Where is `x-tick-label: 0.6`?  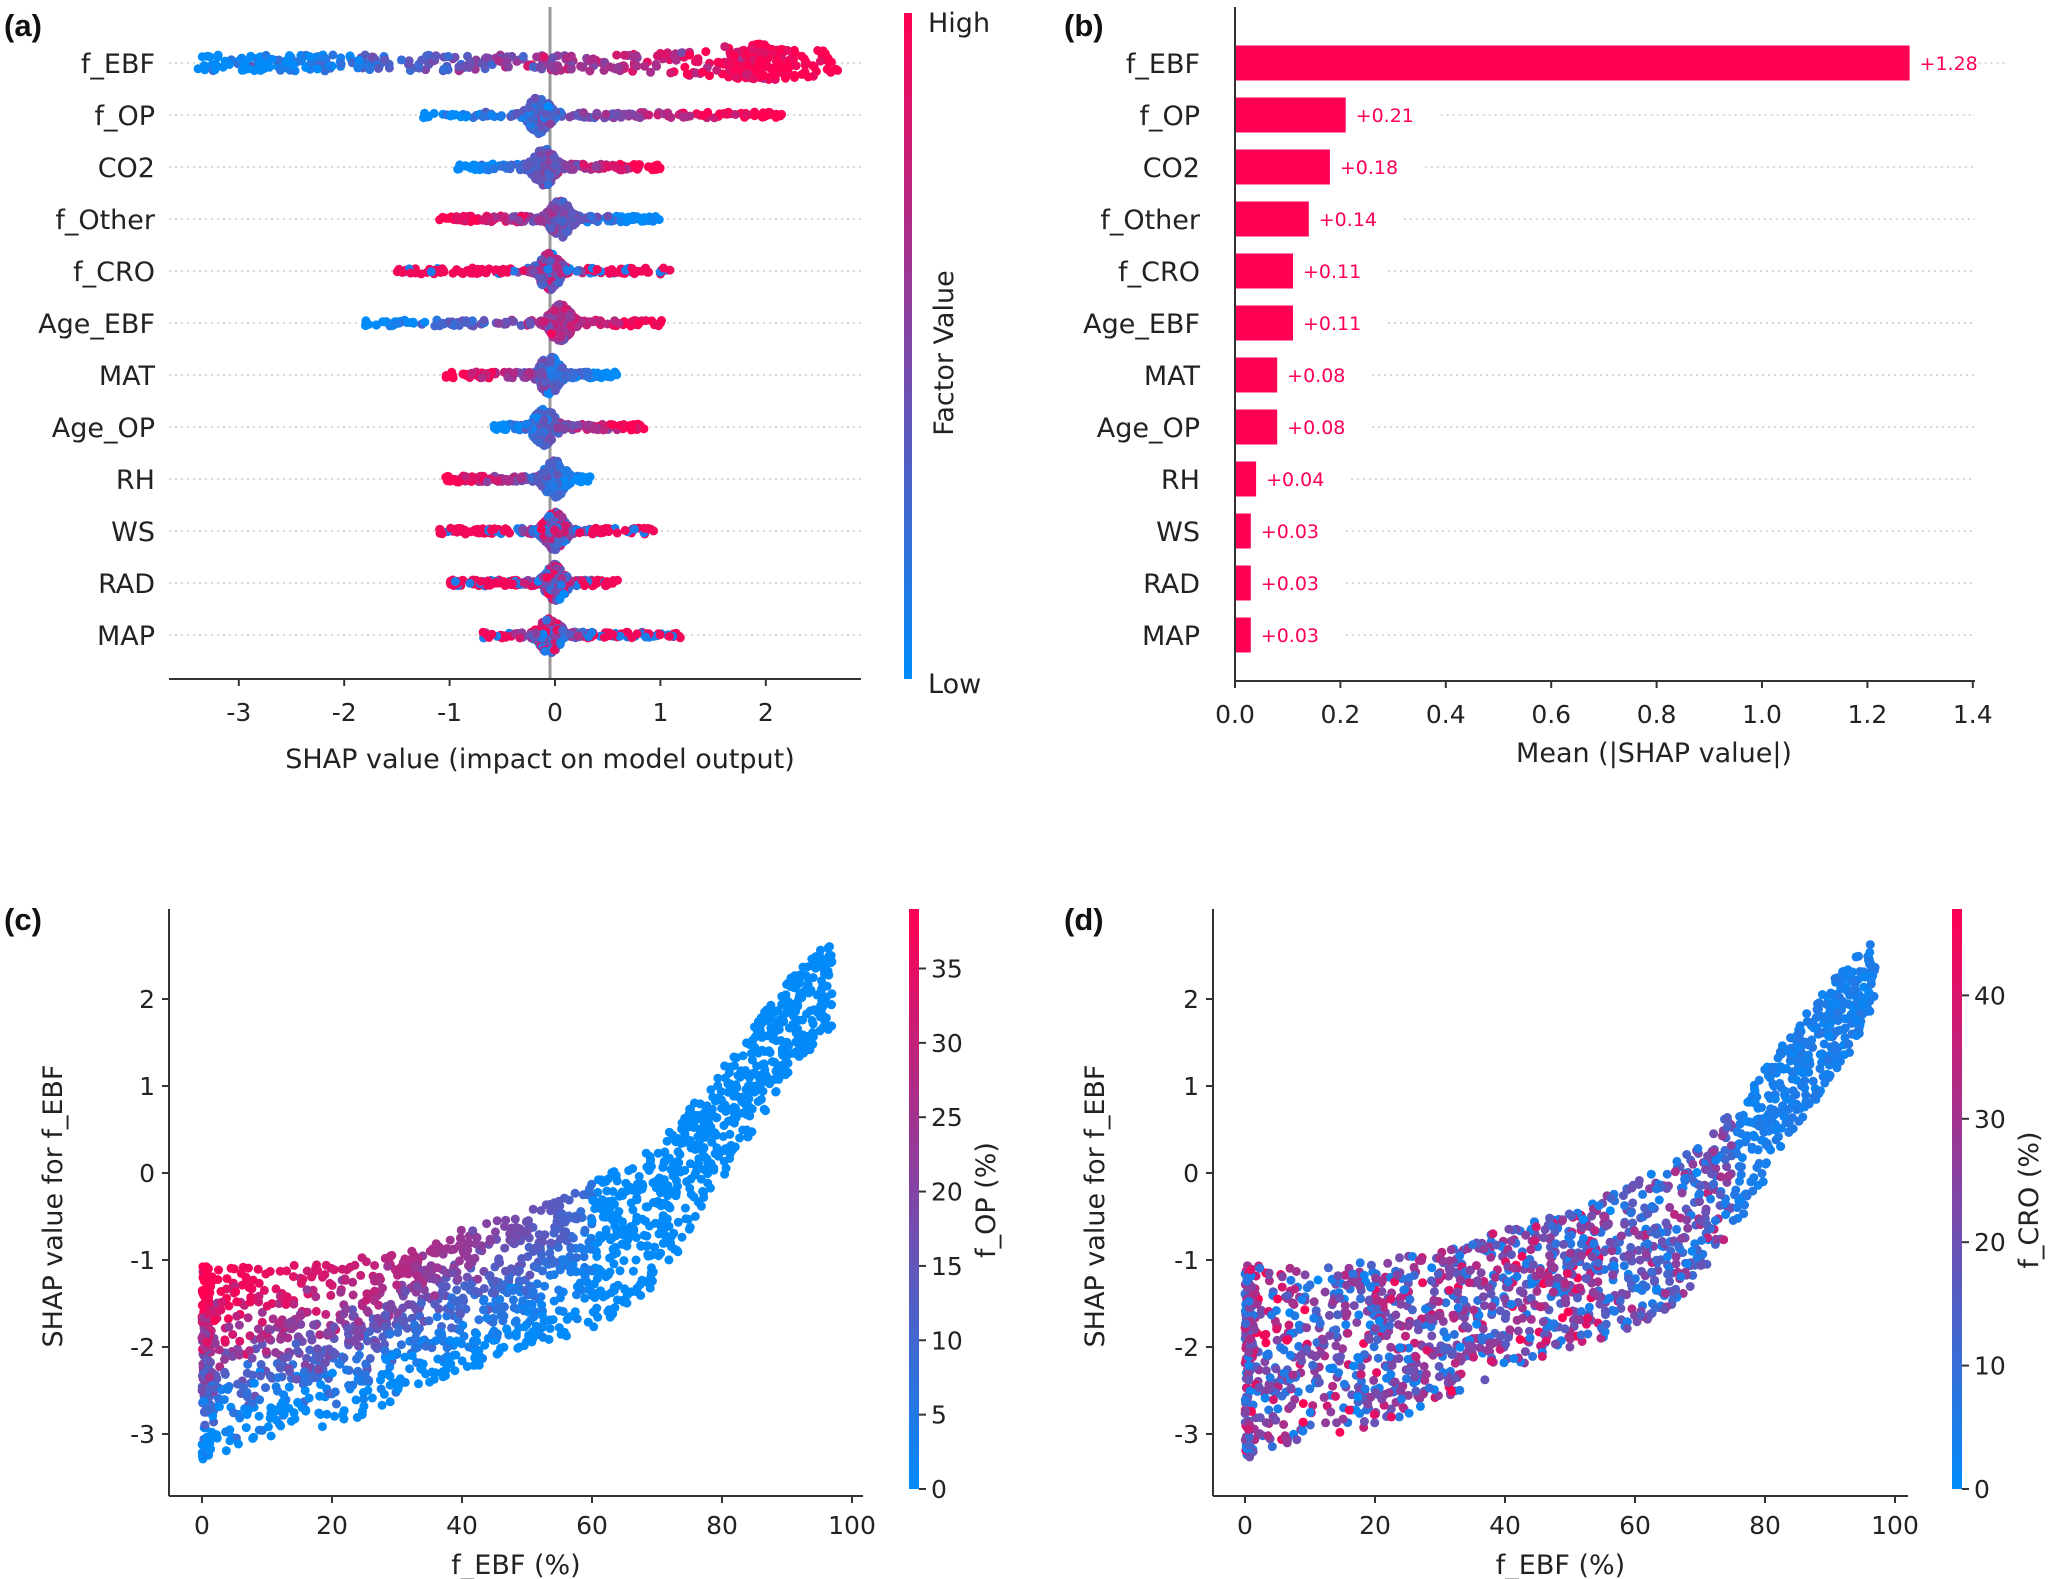 x-tick-label: 0.6 is located at coordinates (1551, 714).